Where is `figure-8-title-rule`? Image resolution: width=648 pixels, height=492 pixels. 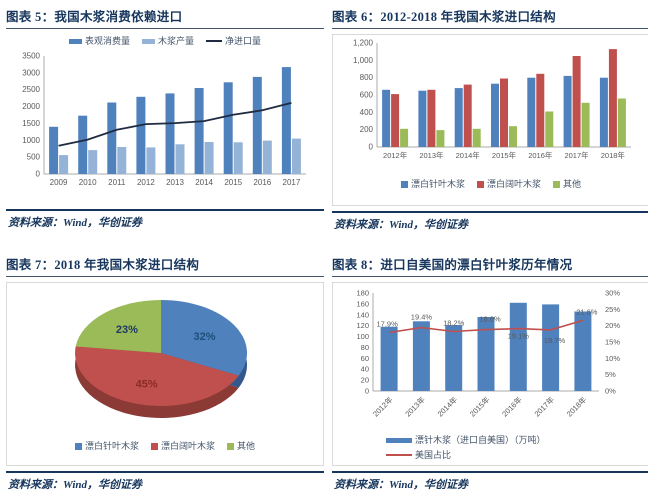
figure-8-title-rule is located at coordinates (490, 276).